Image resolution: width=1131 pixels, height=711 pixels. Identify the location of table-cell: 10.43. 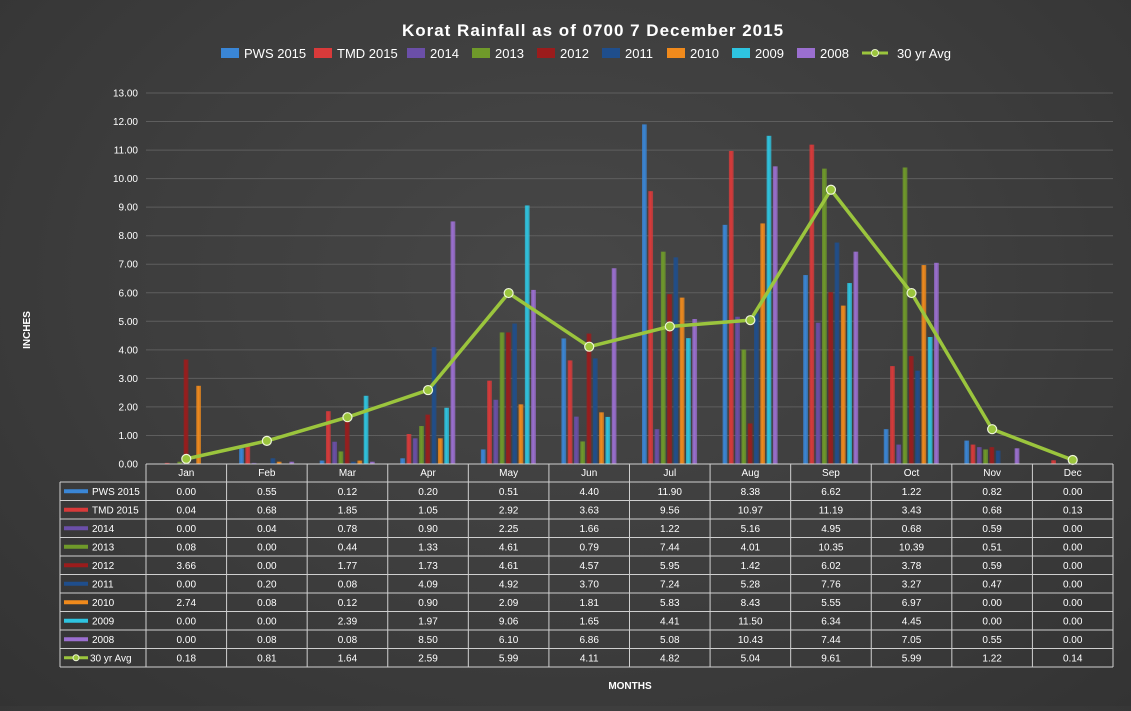
(750, 640).